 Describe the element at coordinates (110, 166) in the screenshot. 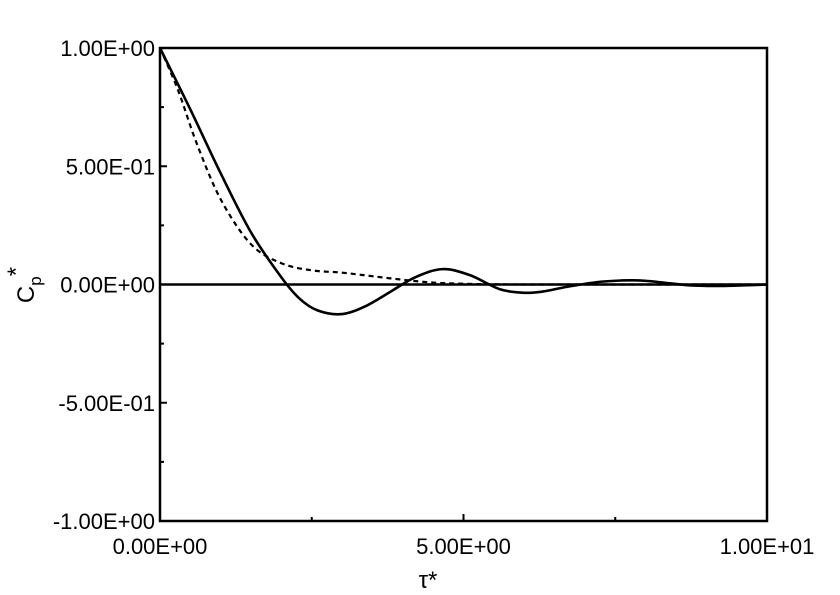

I see `y-tick-label: 5.00E-01` at that location.